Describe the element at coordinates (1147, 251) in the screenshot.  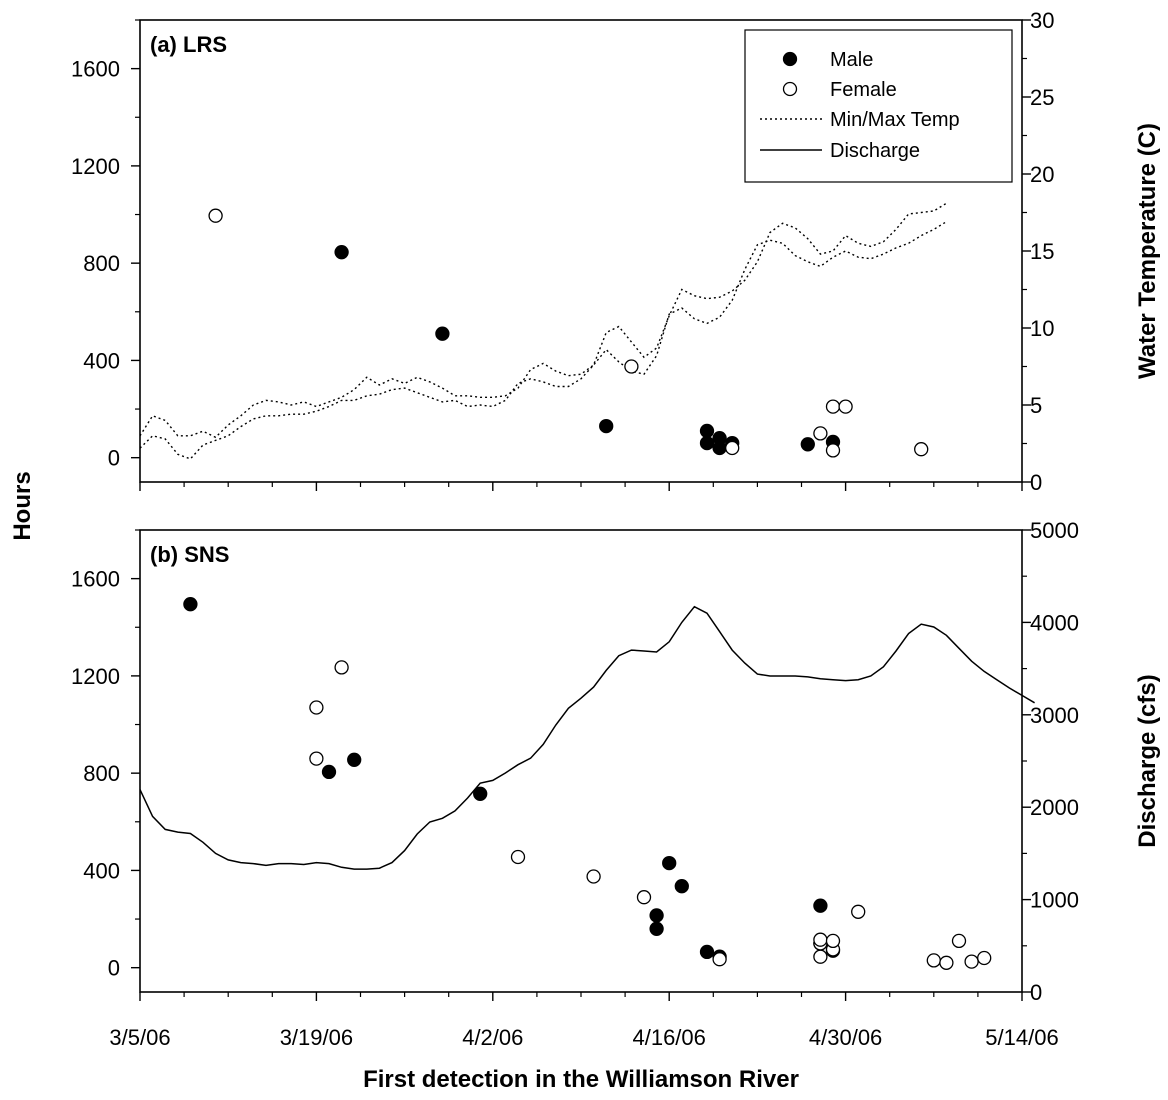
I see `y2-axis-label-temperature: Water Temperature (C)` at that location.